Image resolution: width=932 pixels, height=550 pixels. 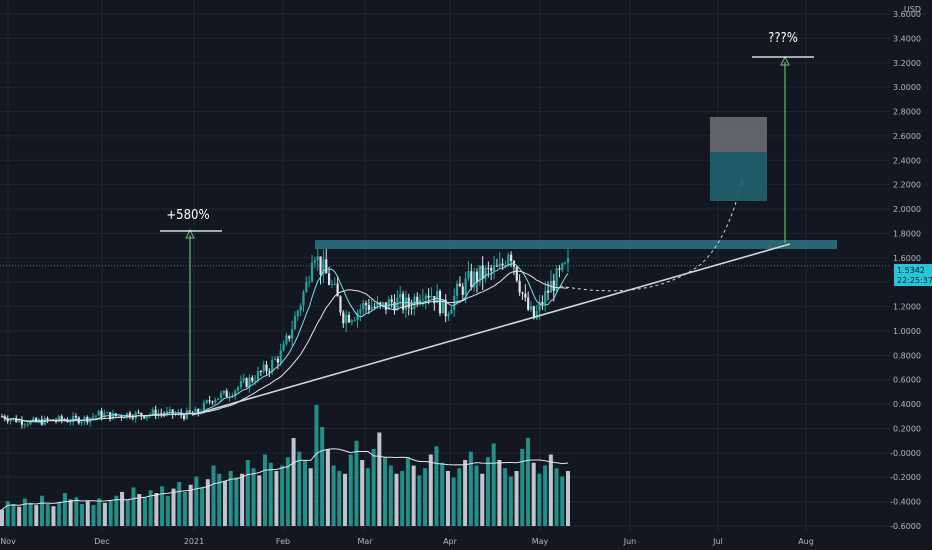 What do you see at coordinates (911, 270) in the screenshot?
I see `current-price-value: 1.5342` at bounding box center [911, 270].